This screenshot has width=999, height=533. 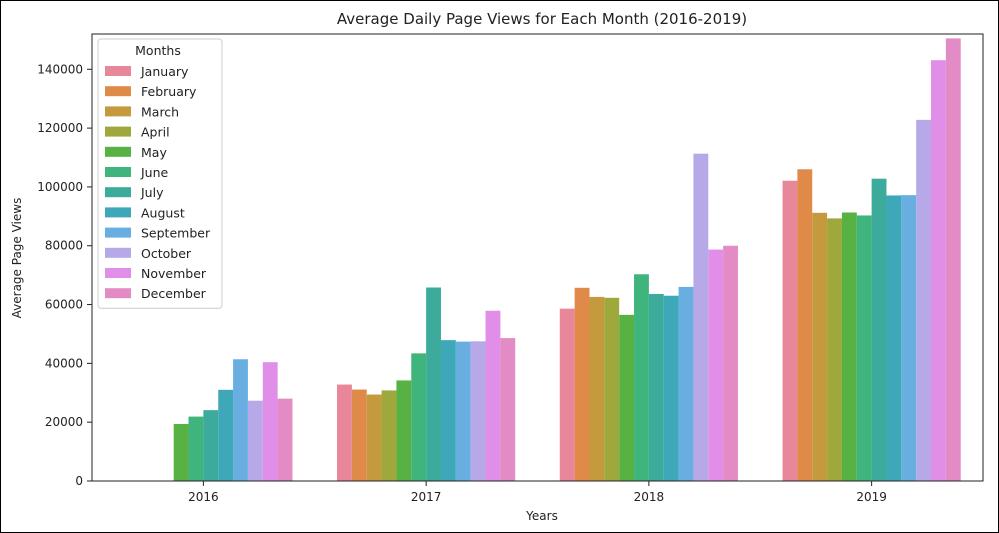 What do you see at coordinates (154, 152) in the screenshot?
I see `legend-label-may: May` at bounding box center [154, 152].